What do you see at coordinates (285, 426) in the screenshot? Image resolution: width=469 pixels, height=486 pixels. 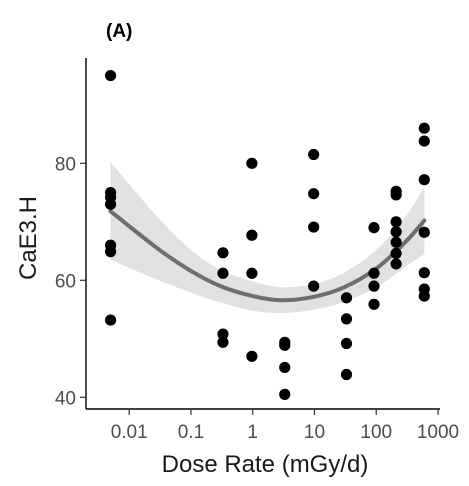 I see `x-axis-ticks: 0.01 0.1 1 10 100 1000` at bounding box center [285, 426].